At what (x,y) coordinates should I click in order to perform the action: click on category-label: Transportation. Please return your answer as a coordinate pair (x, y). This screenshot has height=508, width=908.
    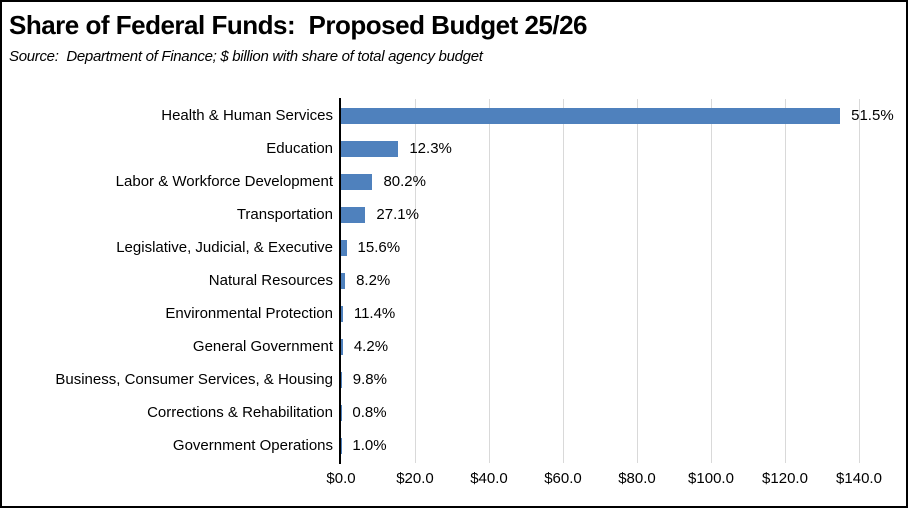
    Looking at the image, I should click on (284, 214).